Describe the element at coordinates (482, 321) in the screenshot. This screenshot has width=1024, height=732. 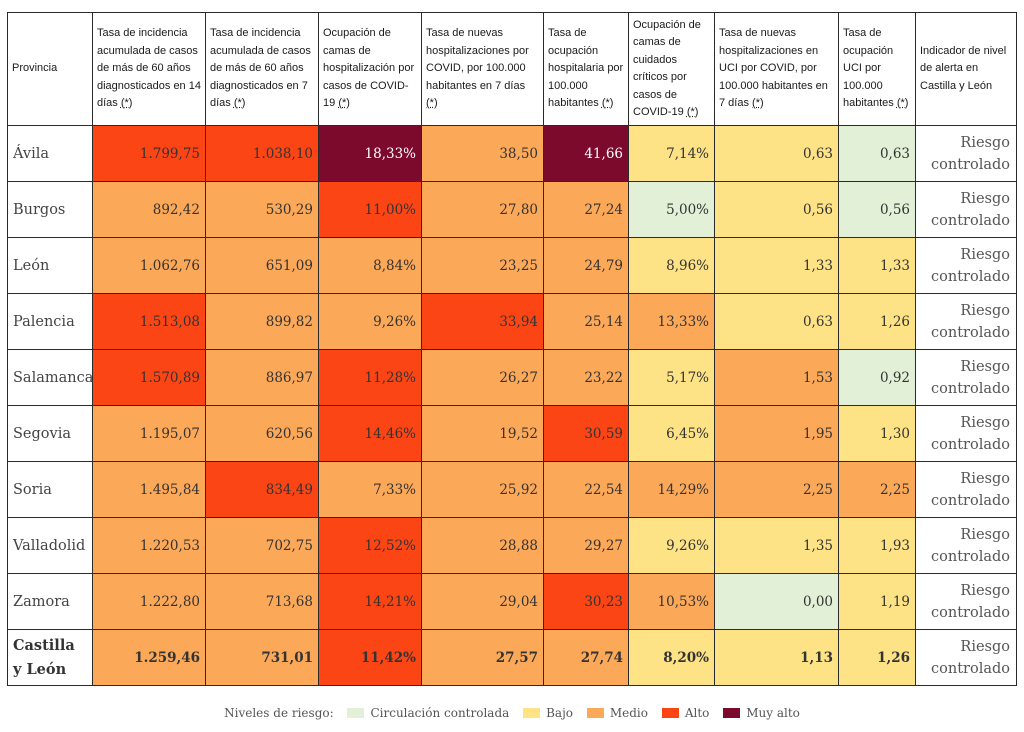
I see `value-cell: 33,94` at that location.